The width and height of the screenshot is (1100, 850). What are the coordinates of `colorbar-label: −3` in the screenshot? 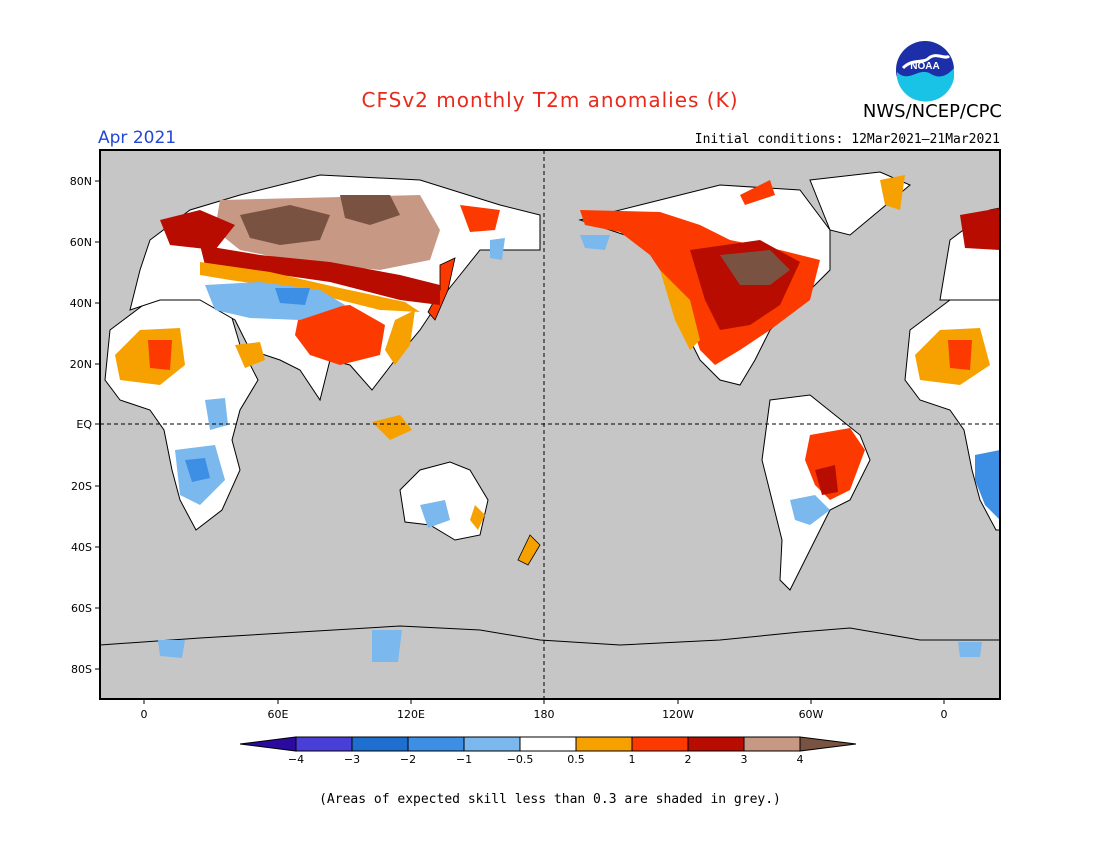 It's located at (352, 759).